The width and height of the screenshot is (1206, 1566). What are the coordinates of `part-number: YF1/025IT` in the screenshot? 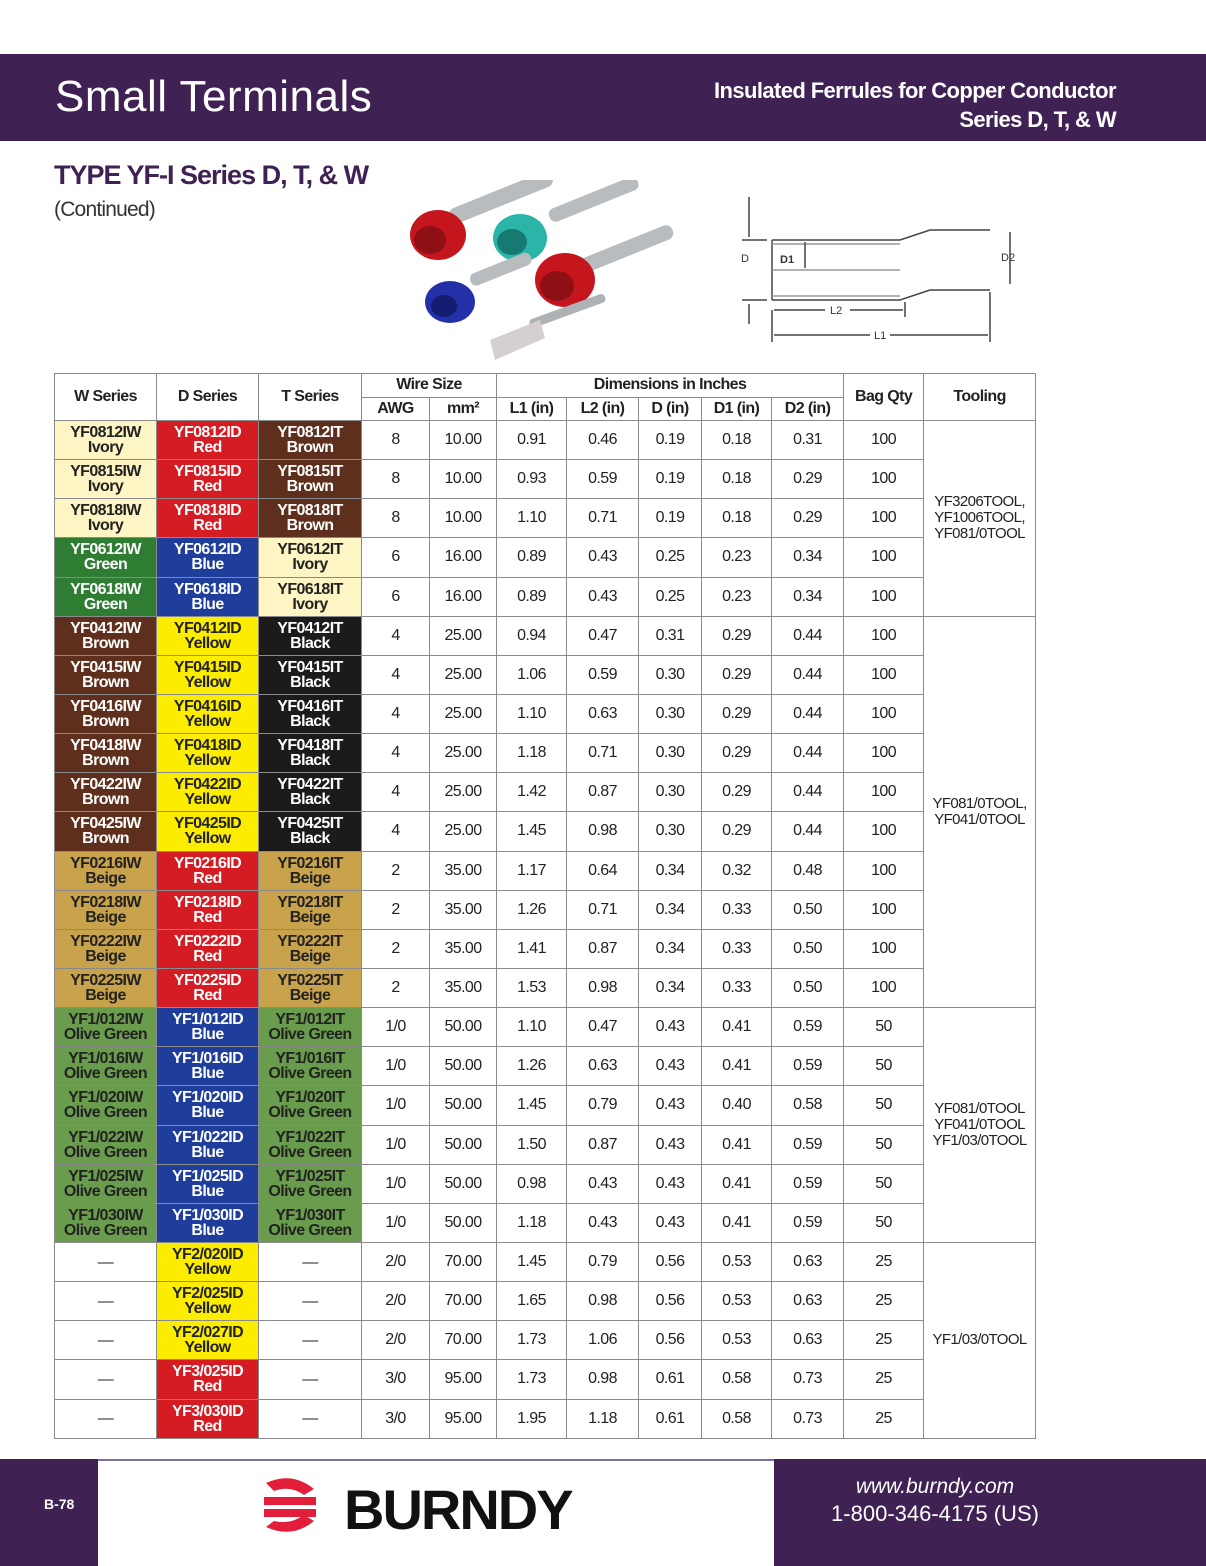 It's located at (310, 1176).